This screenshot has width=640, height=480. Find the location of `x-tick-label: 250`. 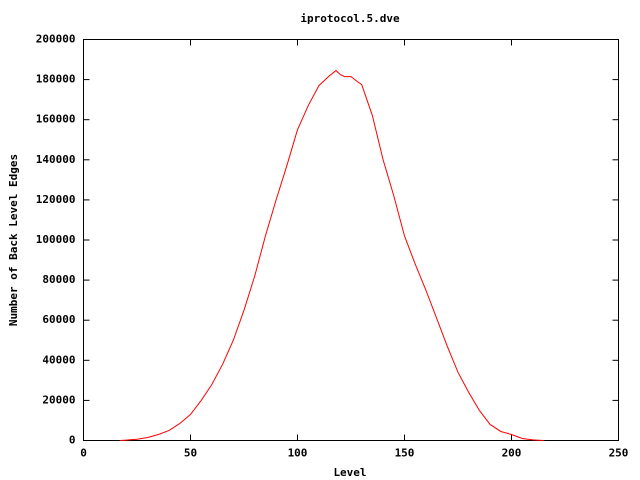

x-tick-label: 250 is located at coordinates (619, 453).